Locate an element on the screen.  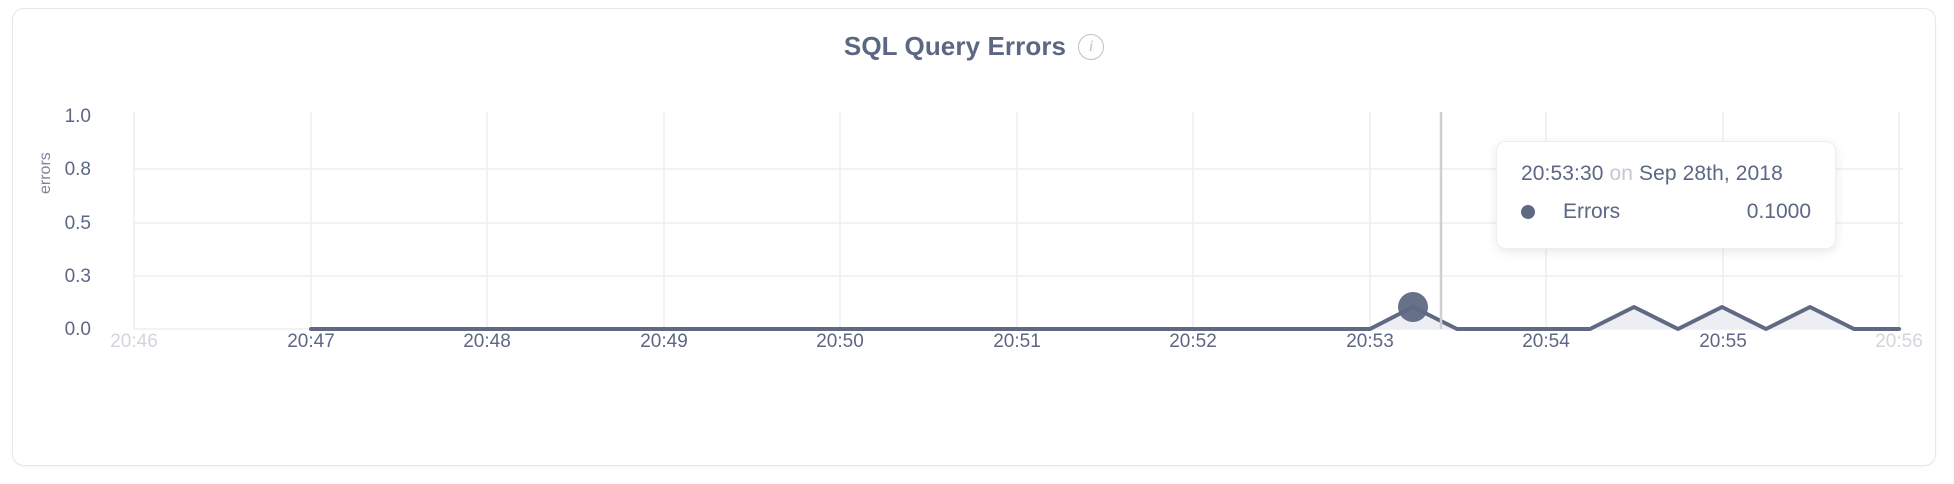
x-tick-2054: 20:54 is located at coordinates (1546, 341).